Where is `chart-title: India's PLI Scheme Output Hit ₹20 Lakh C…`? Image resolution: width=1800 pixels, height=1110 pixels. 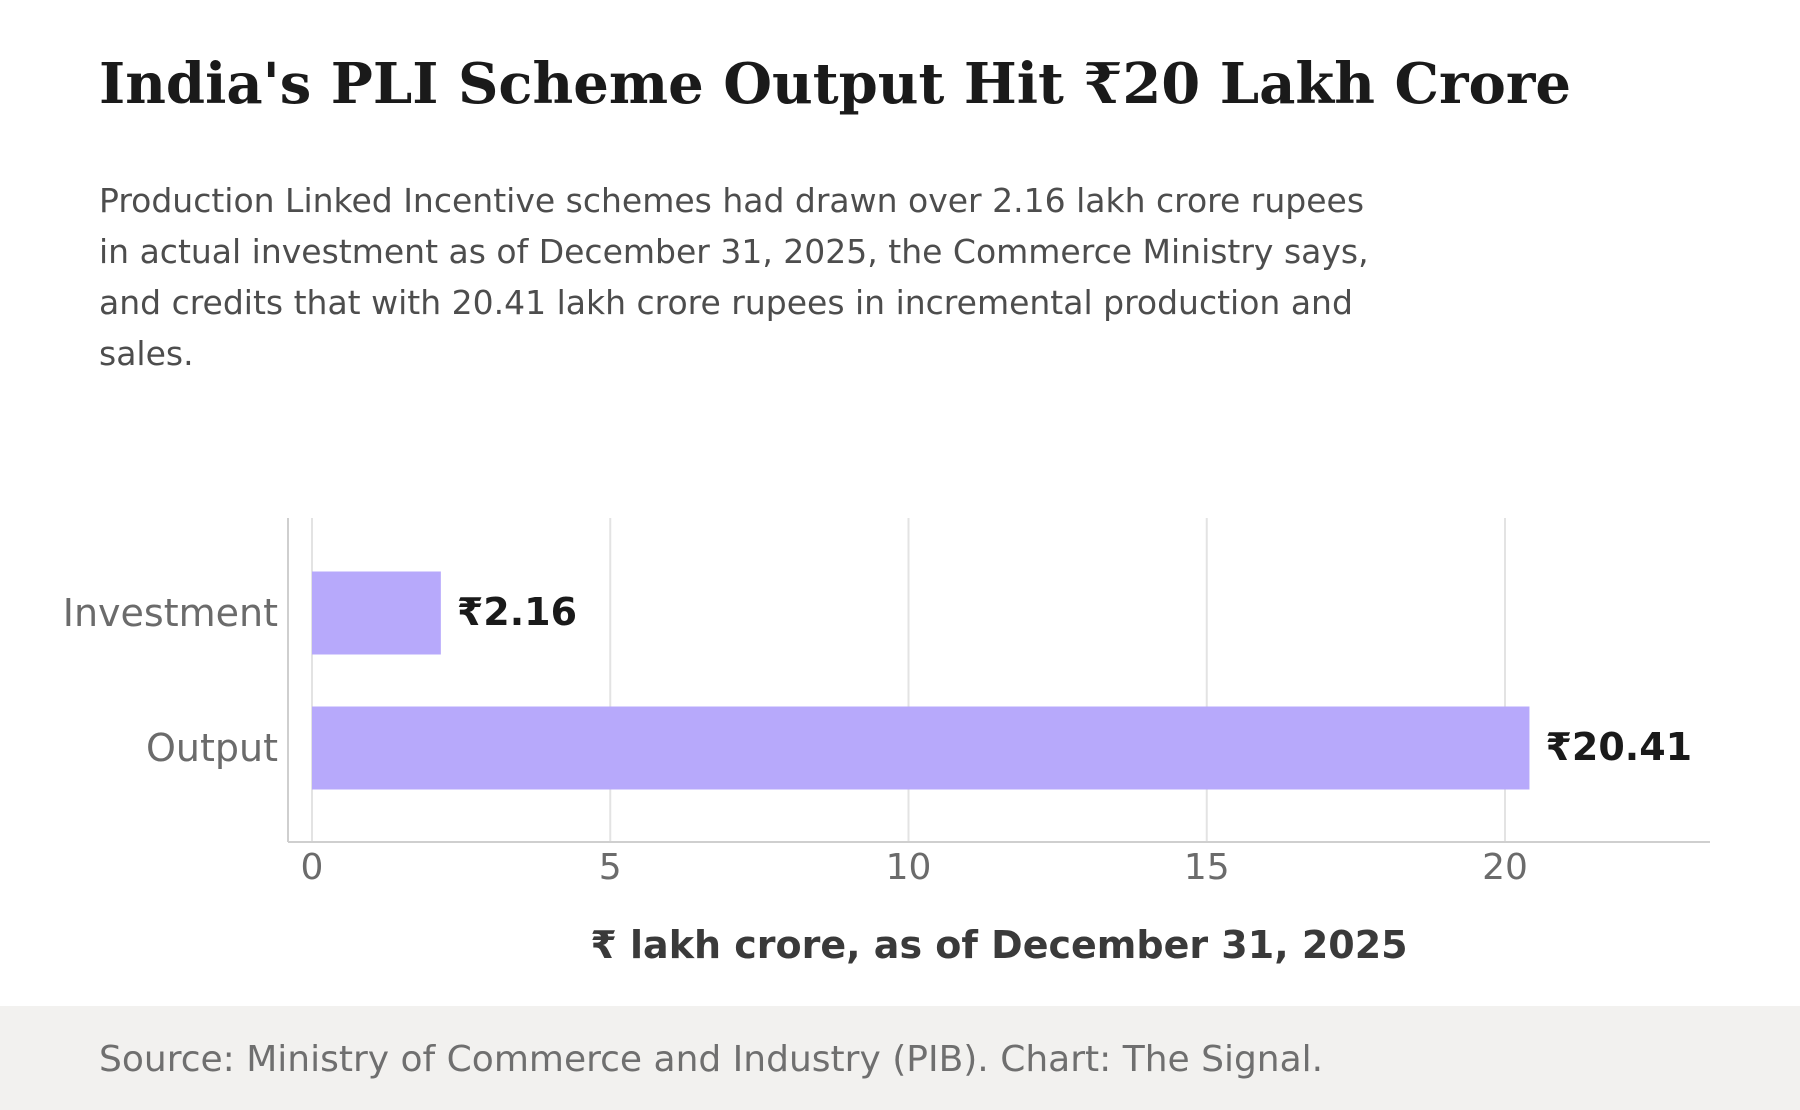
chart-title: India's PLI Scheme Output Hit ₹20 Lakh C… is located at coordinates (835, 84).